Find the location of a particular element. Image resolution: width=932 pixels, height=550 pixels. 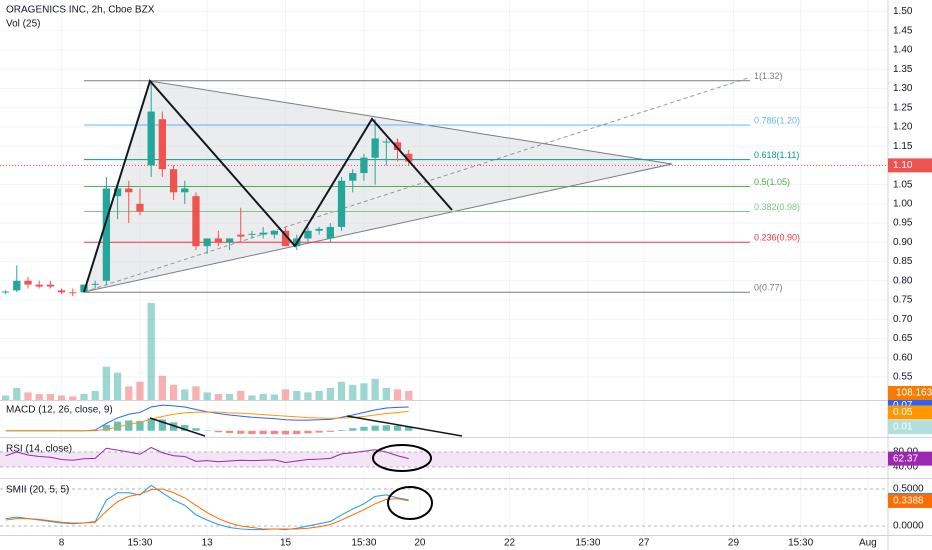

x-tick-label: 27 is located at coordinates (644, 543).